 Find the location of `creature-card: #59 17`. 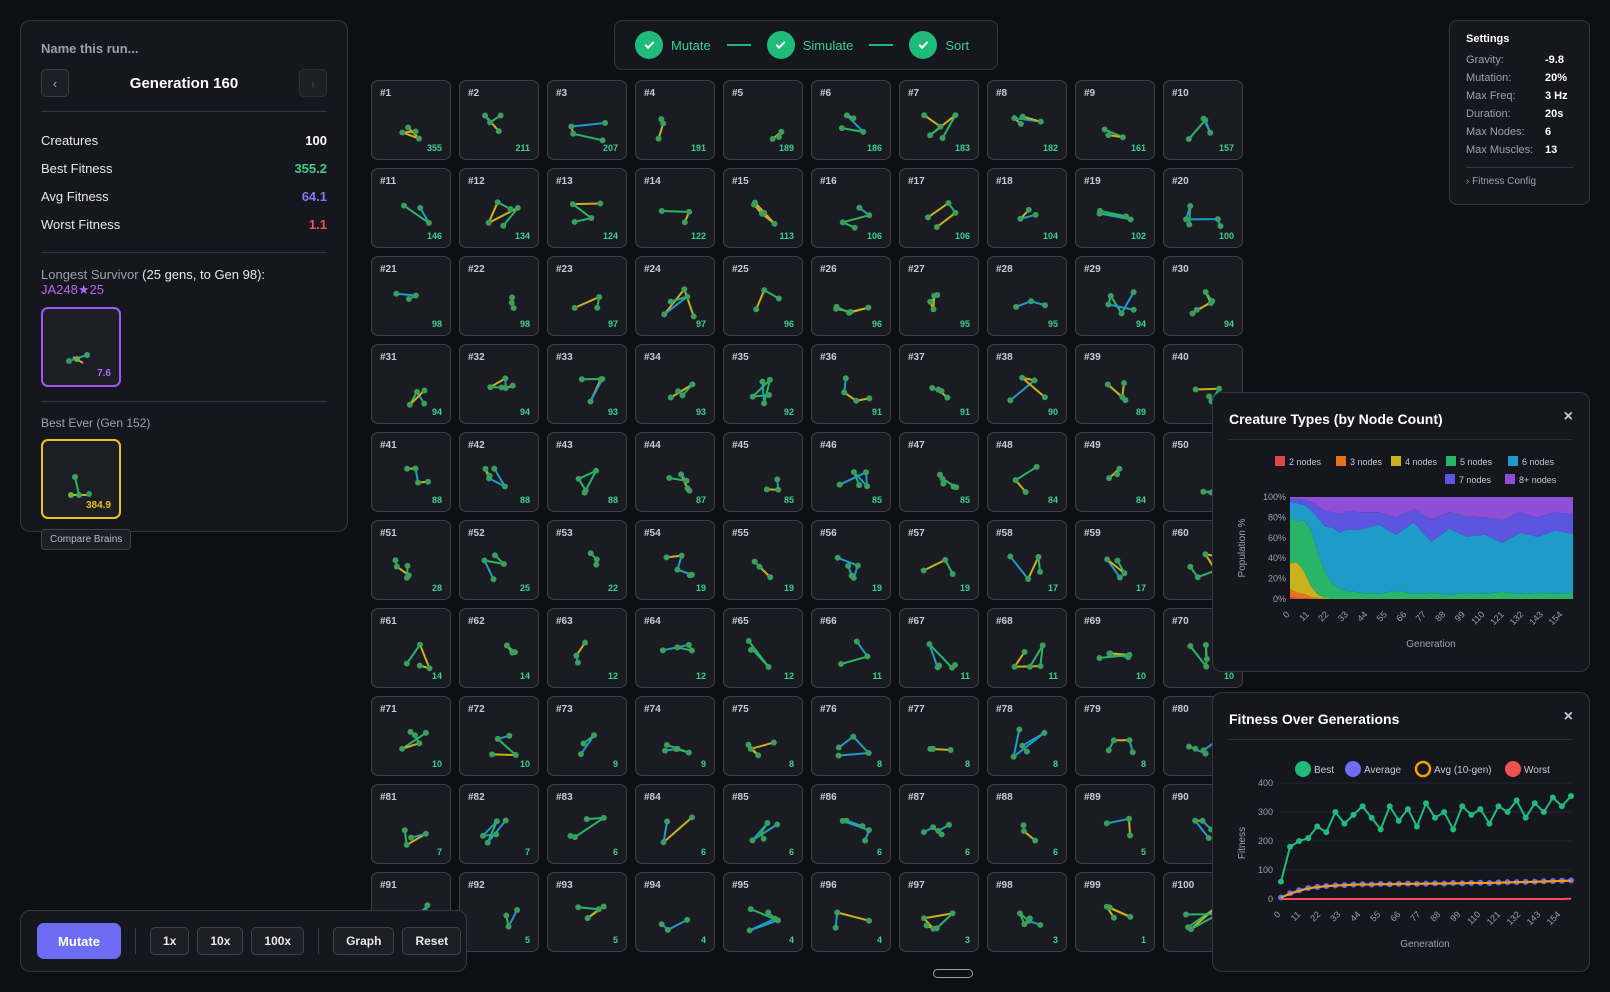

creature-card: #59 17 is located at coordinates (1115, 560).